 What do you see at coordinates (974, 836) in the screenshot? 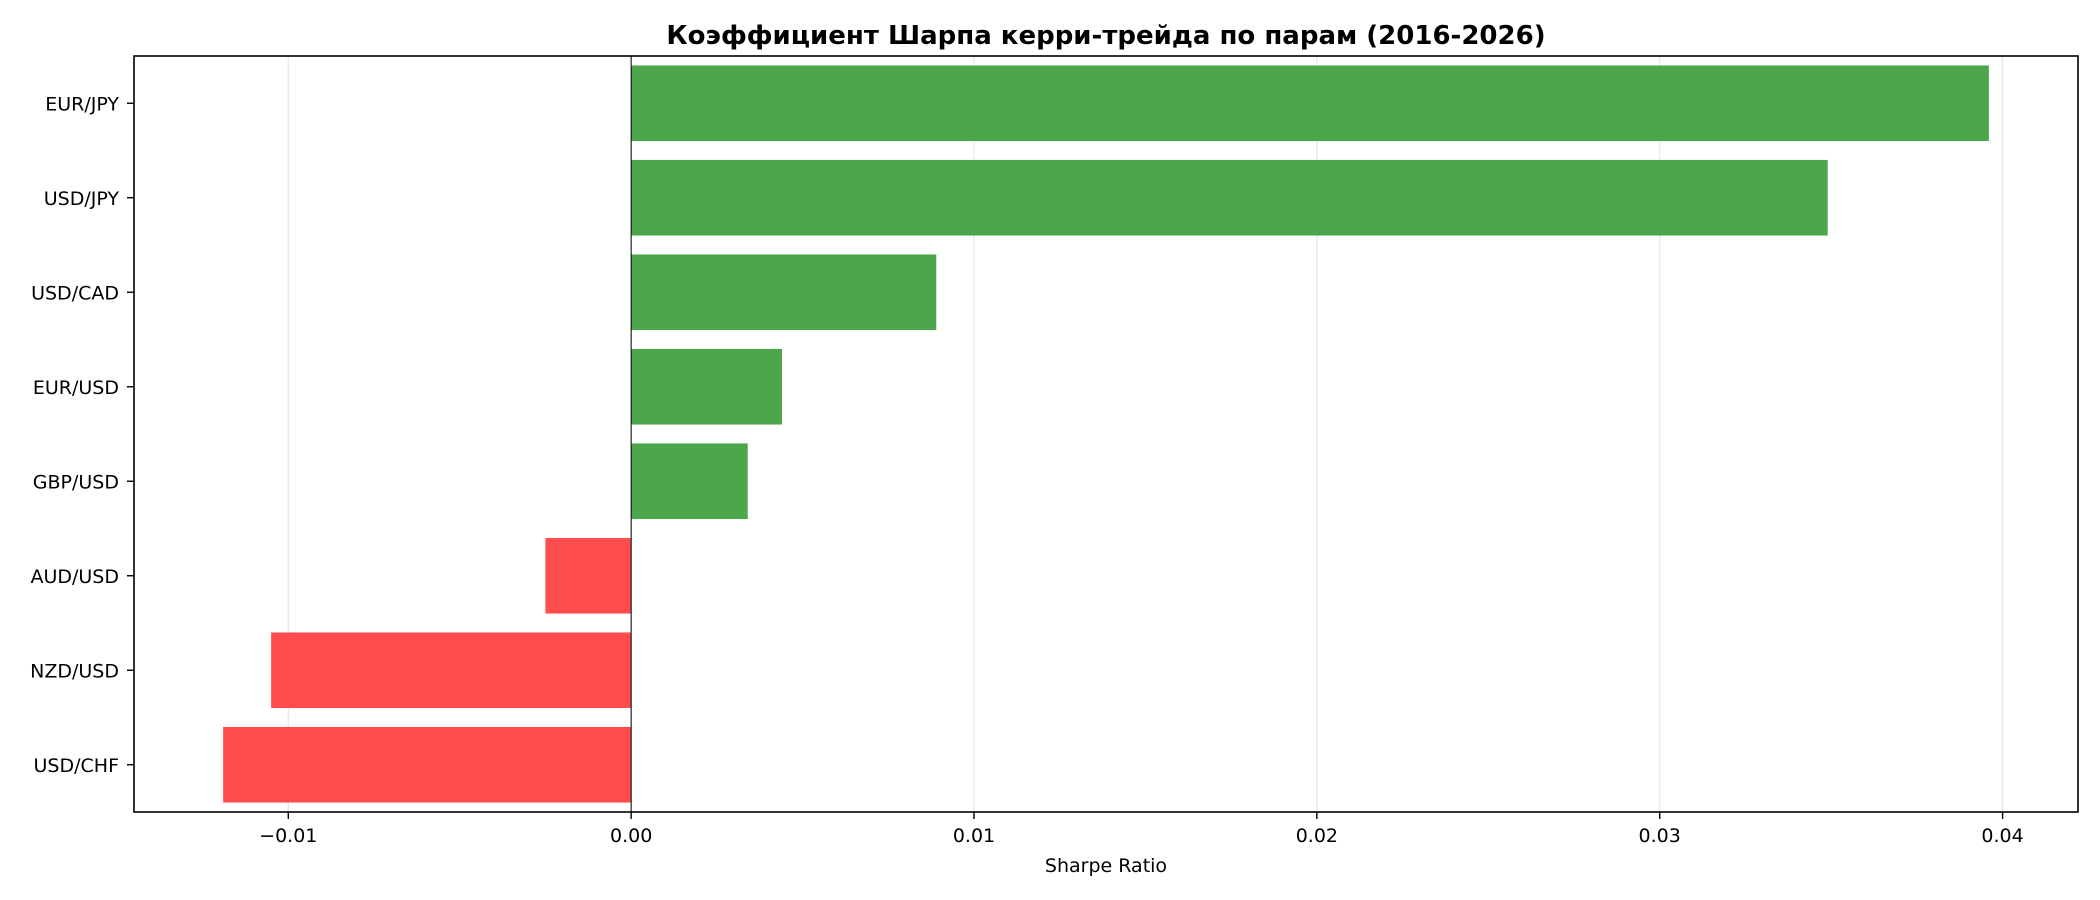
I see `x-tick-label: 0.01` at bounding box center [974, 836].